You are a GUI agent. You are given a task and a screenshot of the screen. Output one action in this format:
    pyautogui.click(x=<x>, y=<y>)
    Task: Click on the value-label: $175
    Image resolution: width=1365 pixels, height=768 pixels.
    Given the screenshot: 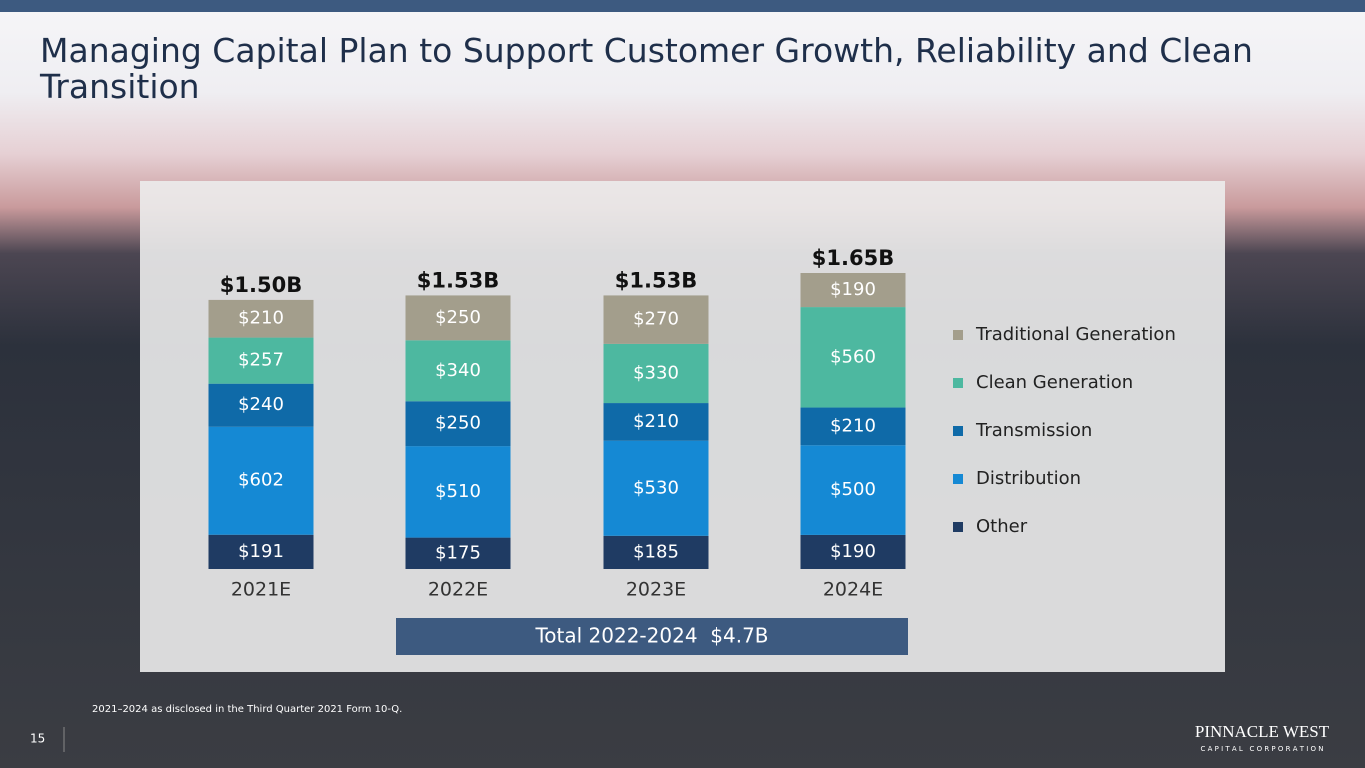 What is the action you would take?
    pyautogui.click(x=458, y=552)
    